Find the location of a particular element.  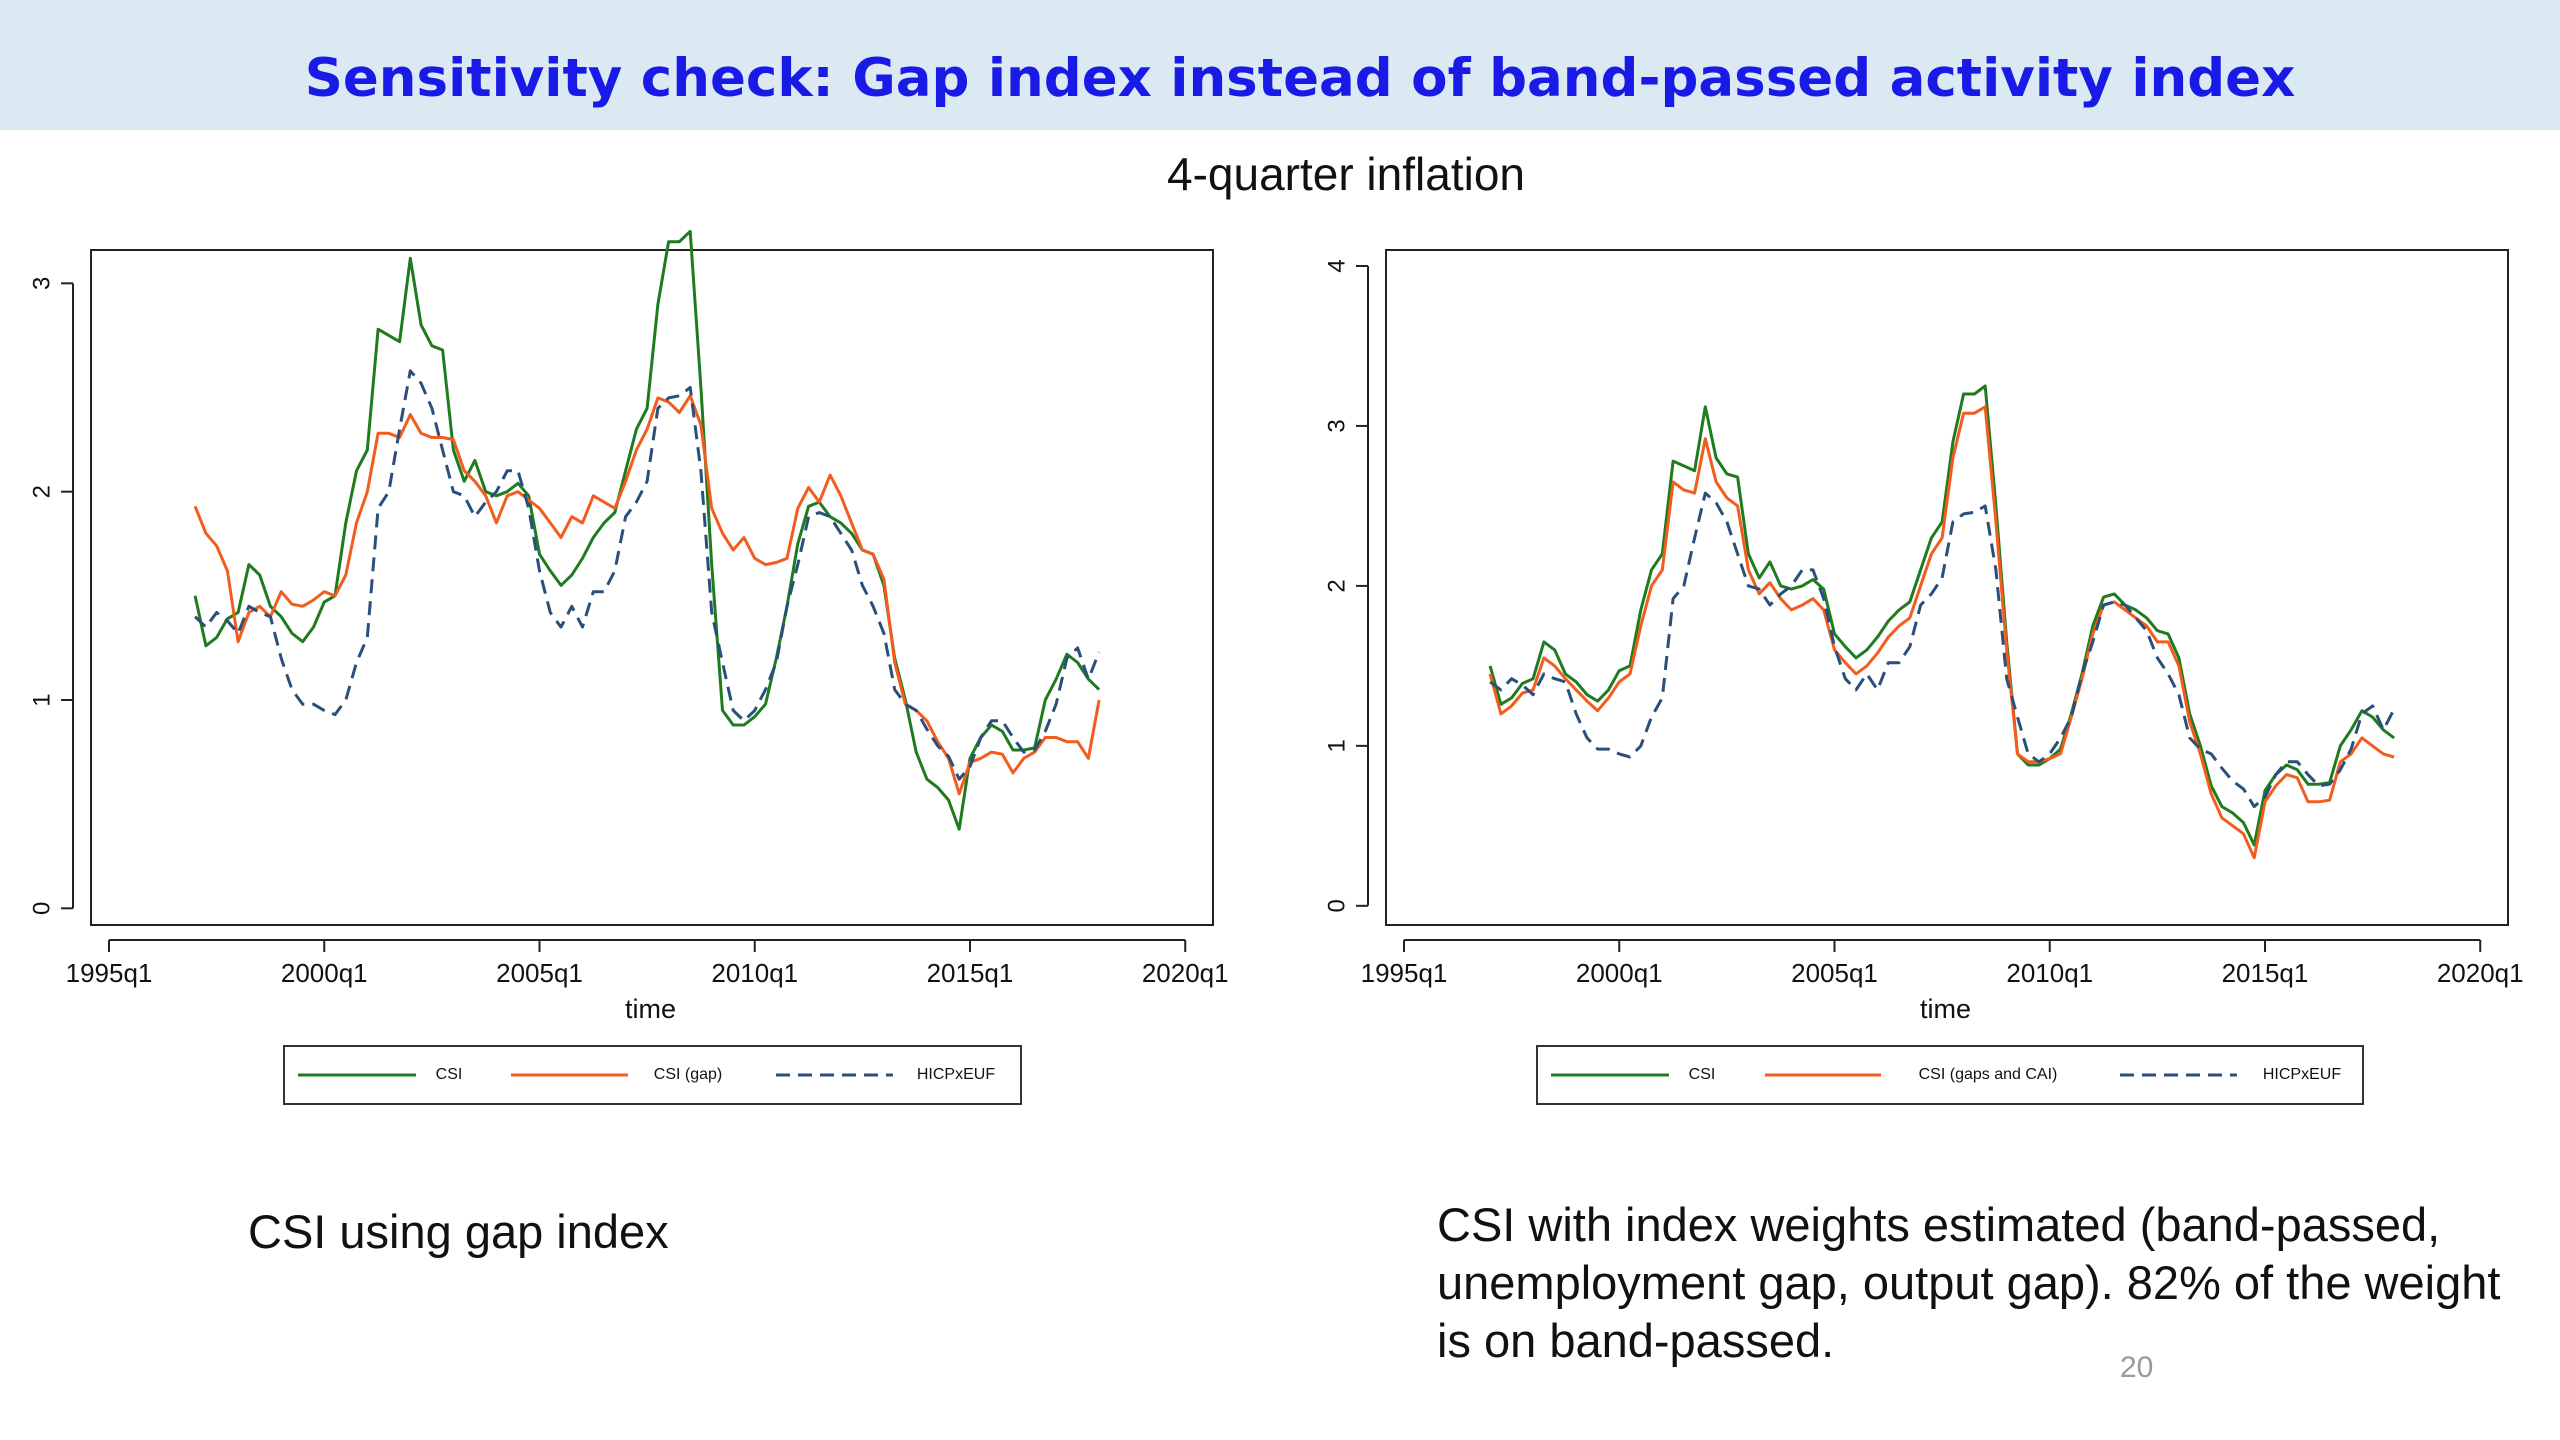

title-bar is located at coordinates (1280, 65).